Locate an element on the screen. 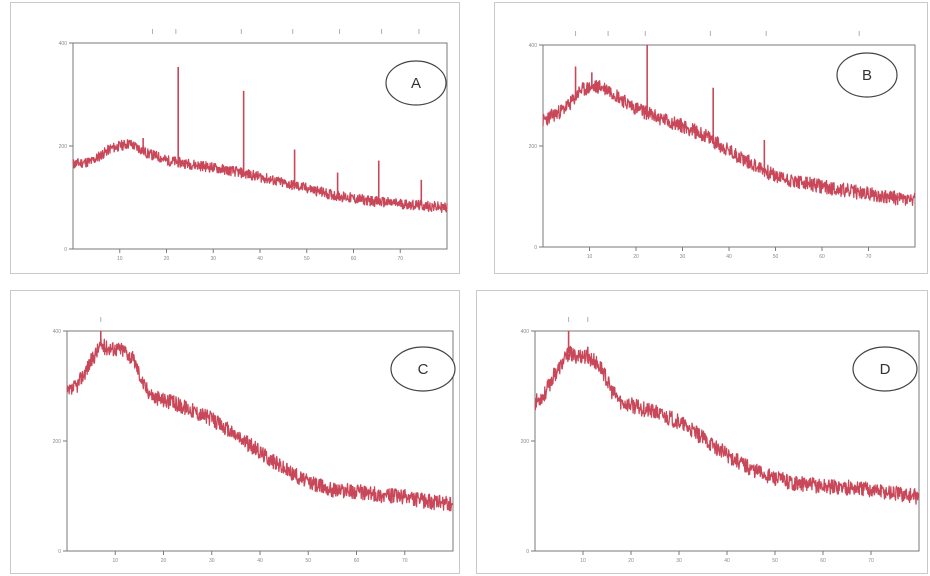 This screenshot has height=576, width=930. chart-a-x-tick-label: 50 is located at coordinates (307, 259).